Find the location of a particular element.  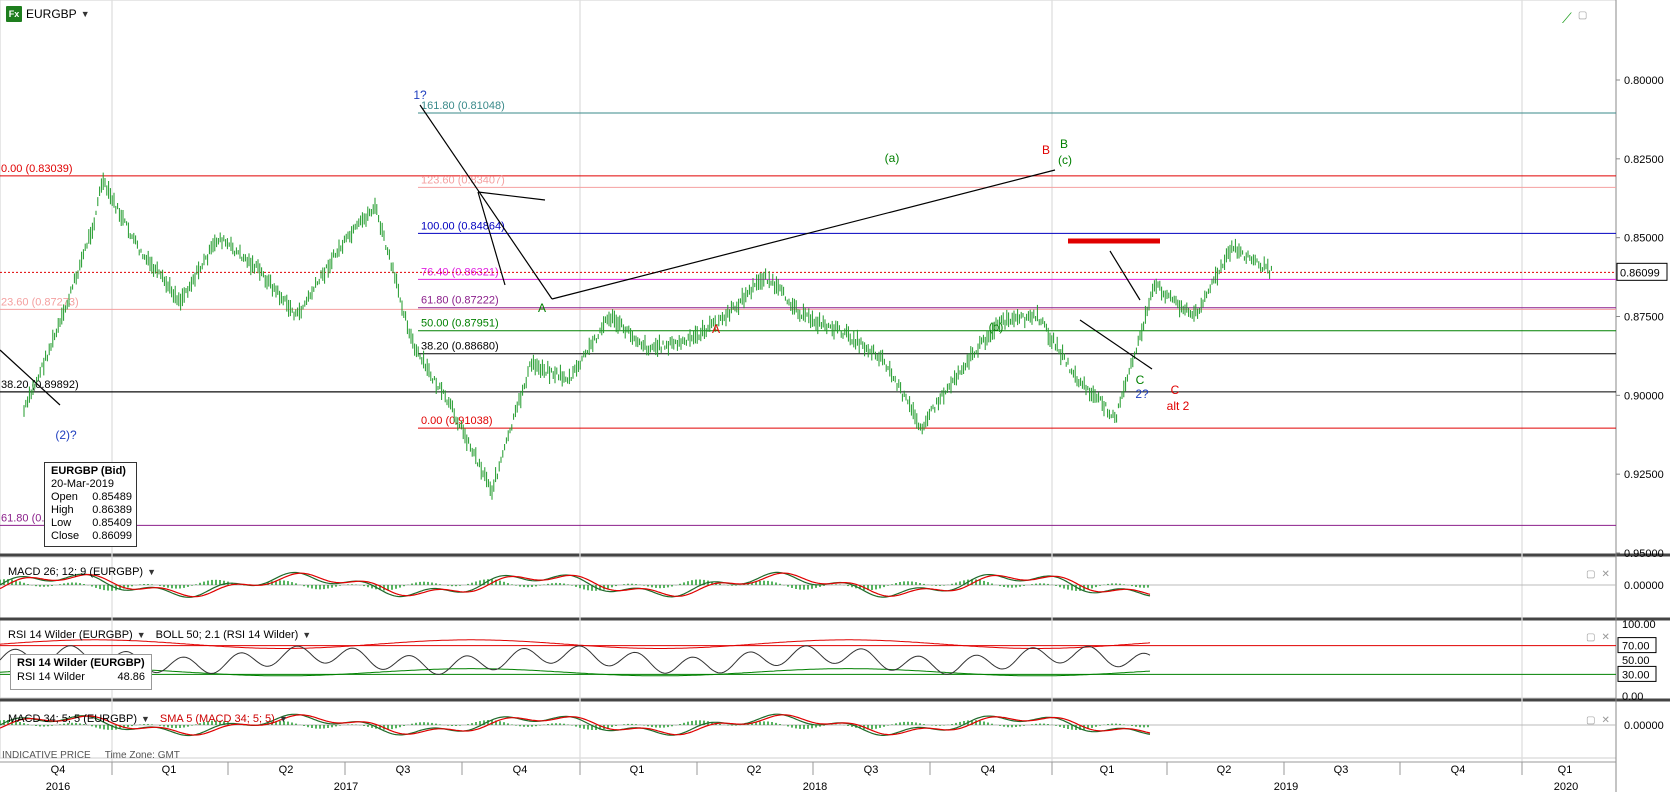

wave-label: (a) is located at coordinates (892, 158).